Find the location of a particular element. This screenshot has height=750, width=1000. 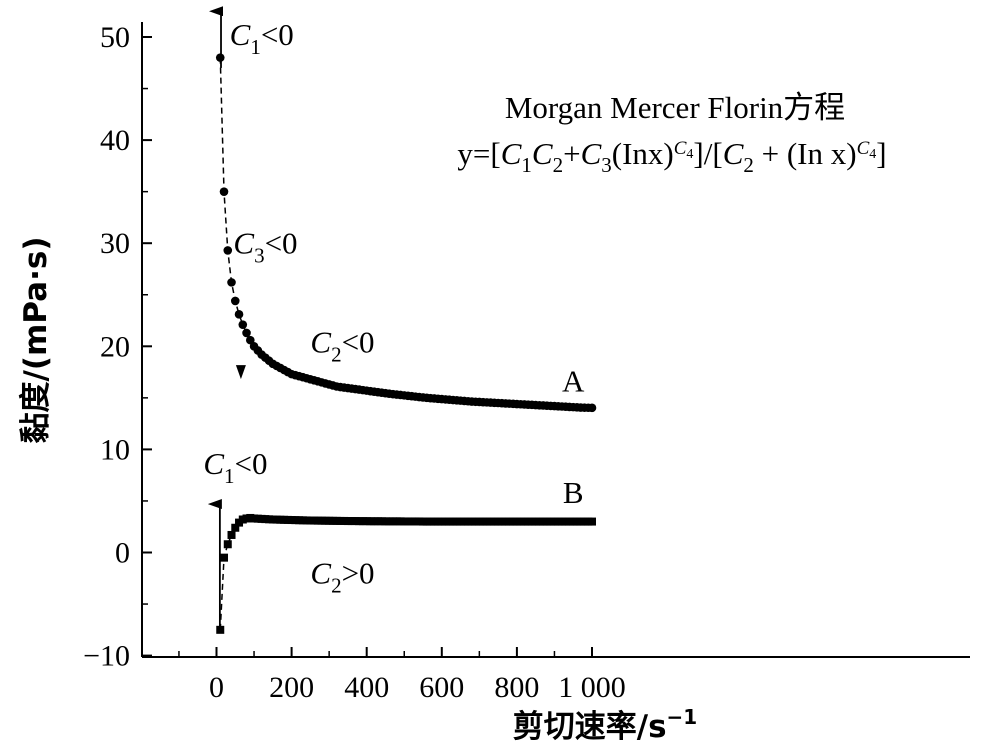

y-tick-label: 10 is located at coordinates (115, 449).